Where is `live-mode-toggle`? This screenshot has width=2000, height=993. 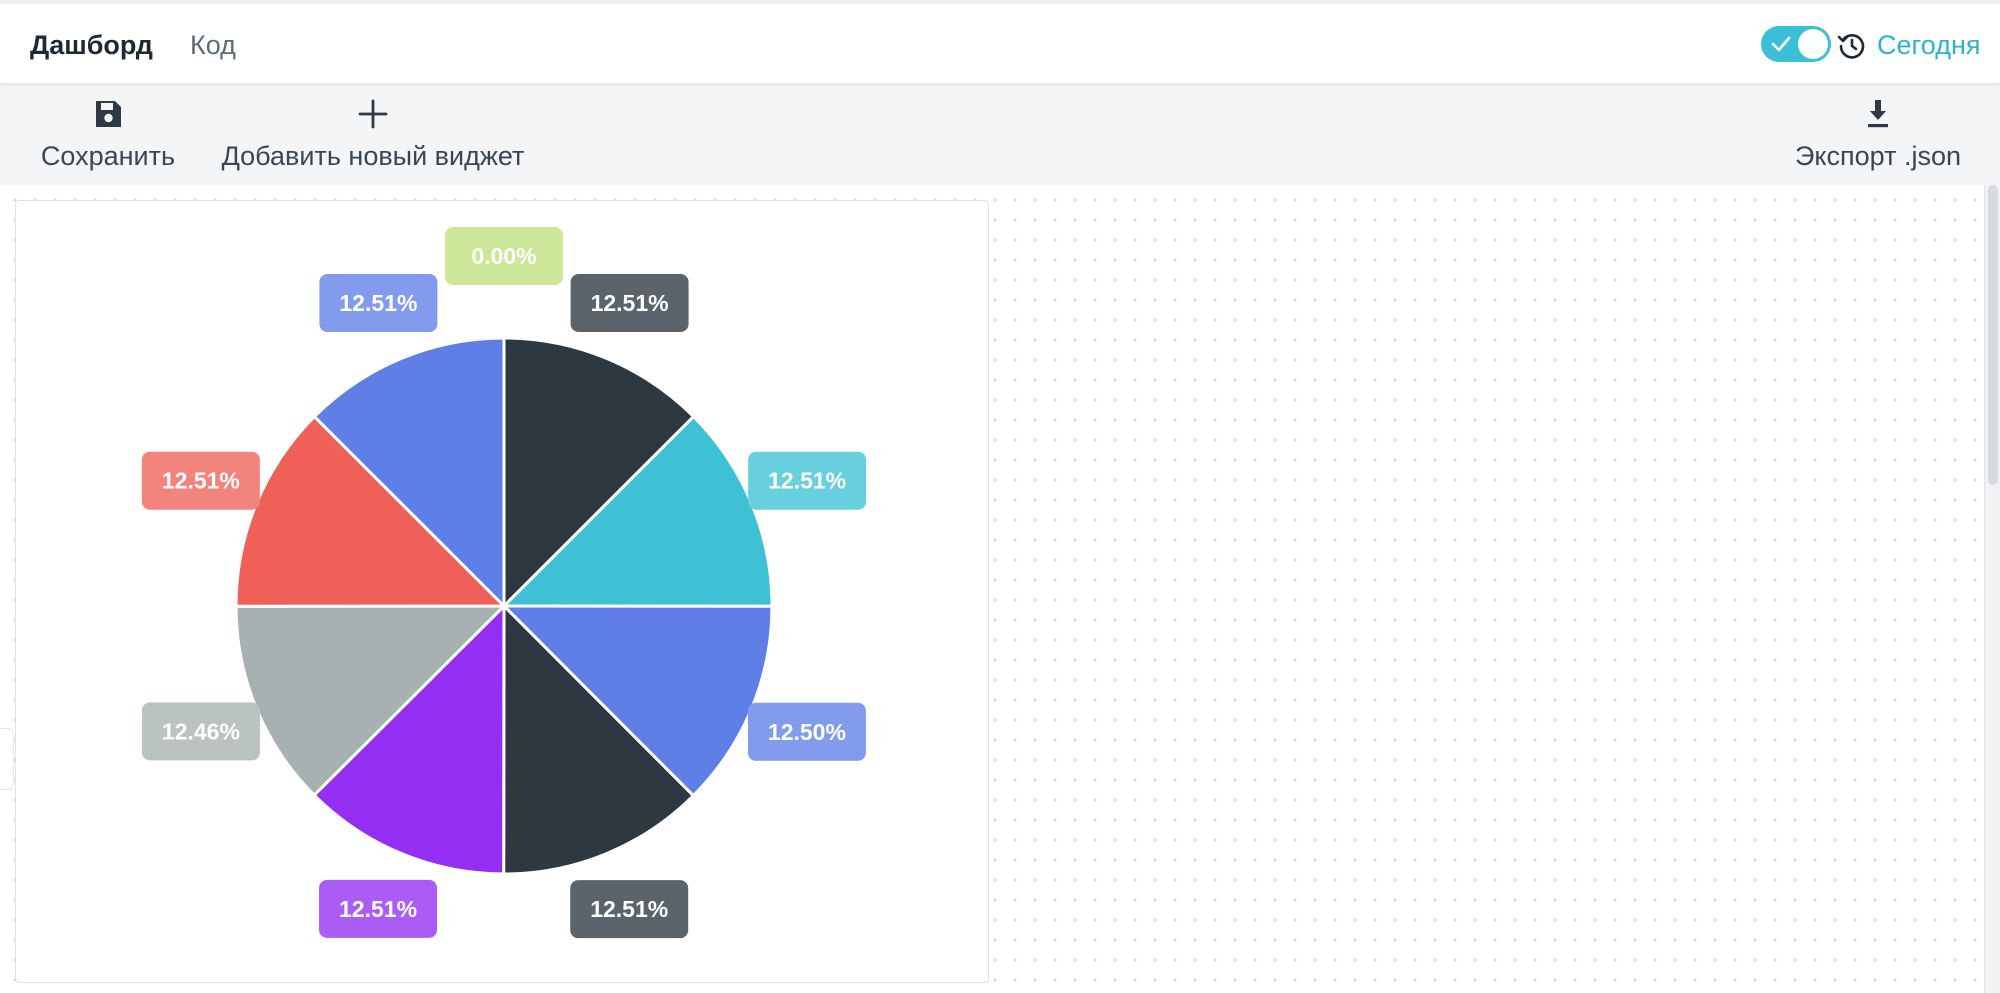 live-mode-toggle is located at coordinates (1796, 44).